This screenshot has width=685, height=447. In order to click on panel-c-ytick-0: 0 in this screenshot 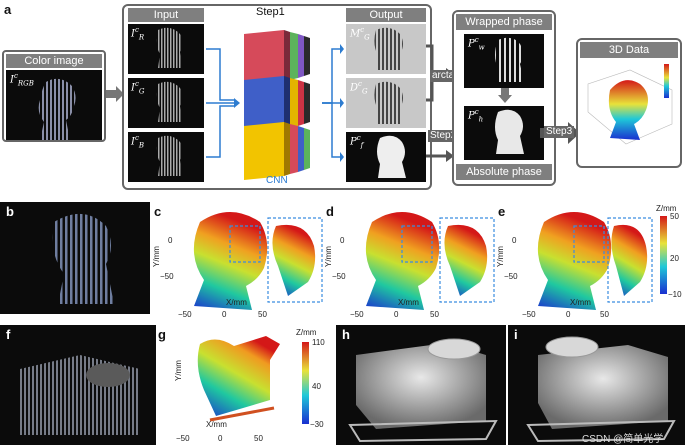, I will do `click(170, 240)`.